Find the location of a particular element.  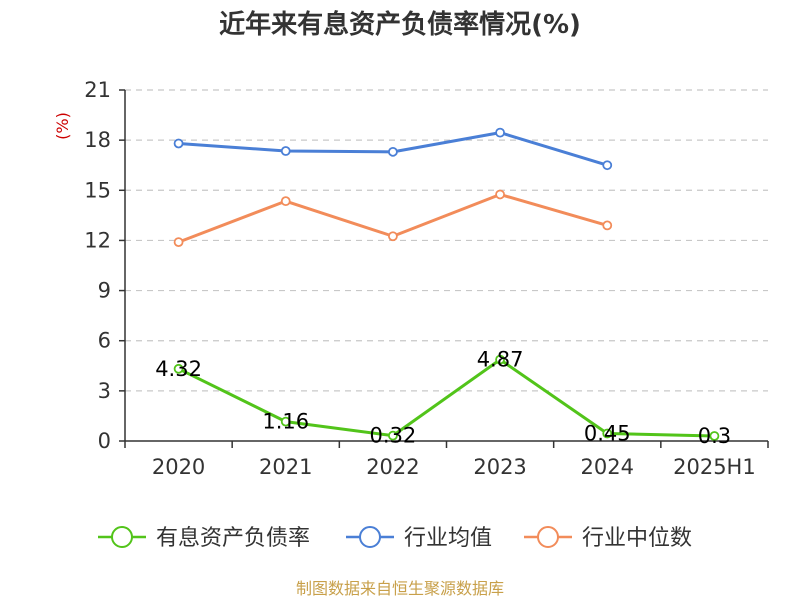

x-tick-label: 2021 is located at coordinates (285, 467).